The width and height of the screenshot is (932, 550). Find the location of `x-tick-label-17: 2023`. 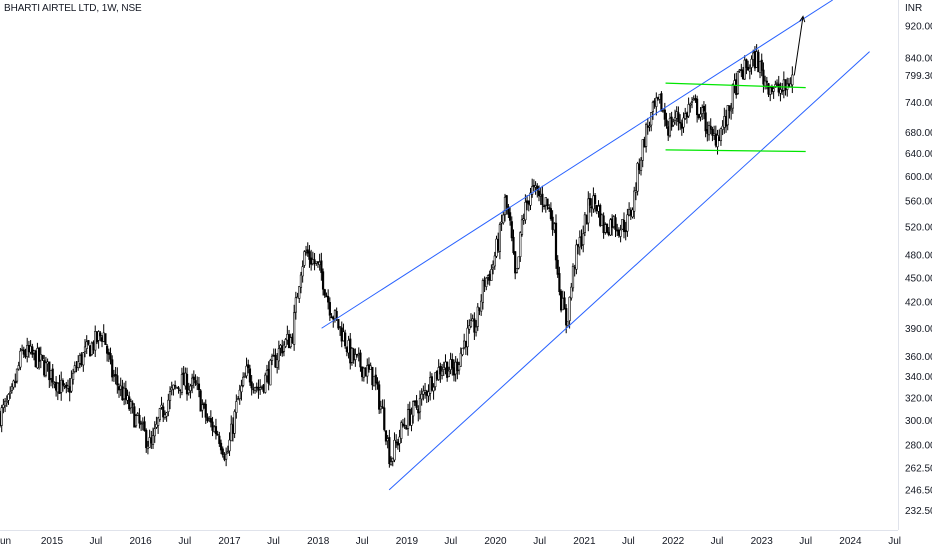

x-tick-label-17: 2023 is located at coordinates (762, 541).